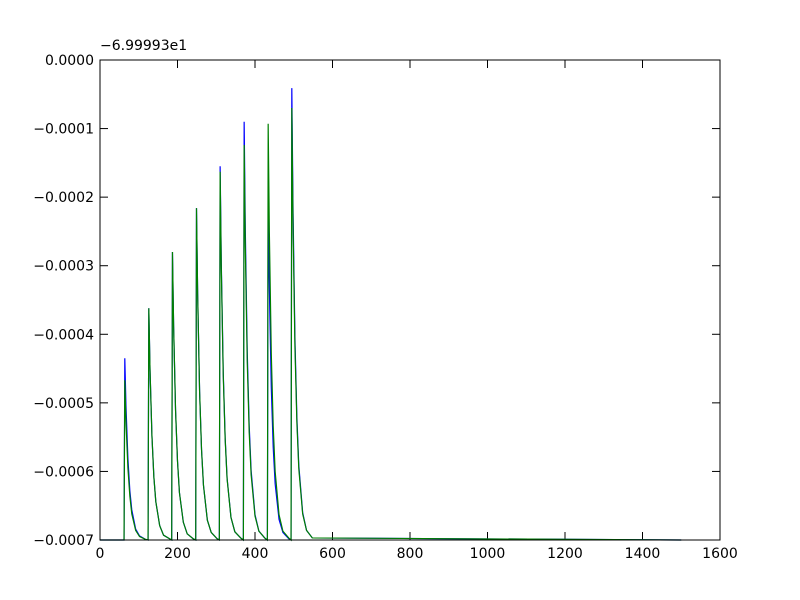 Image resolution: width=800 pixels, height=600 pixels. Describe the element at coordinates (63, 198) in the screenshot. I see `y-tick-label: −0.0002` at that location.